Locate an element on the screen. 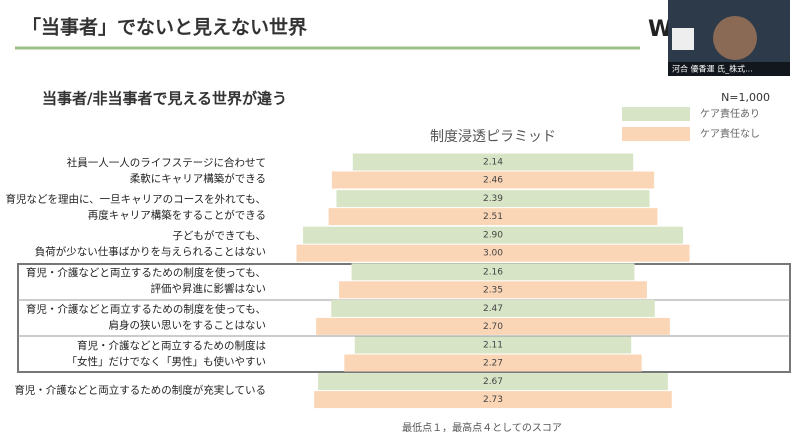 The image size is (800, 442). value-label: 2.16 is located at coordinates (493, 272).